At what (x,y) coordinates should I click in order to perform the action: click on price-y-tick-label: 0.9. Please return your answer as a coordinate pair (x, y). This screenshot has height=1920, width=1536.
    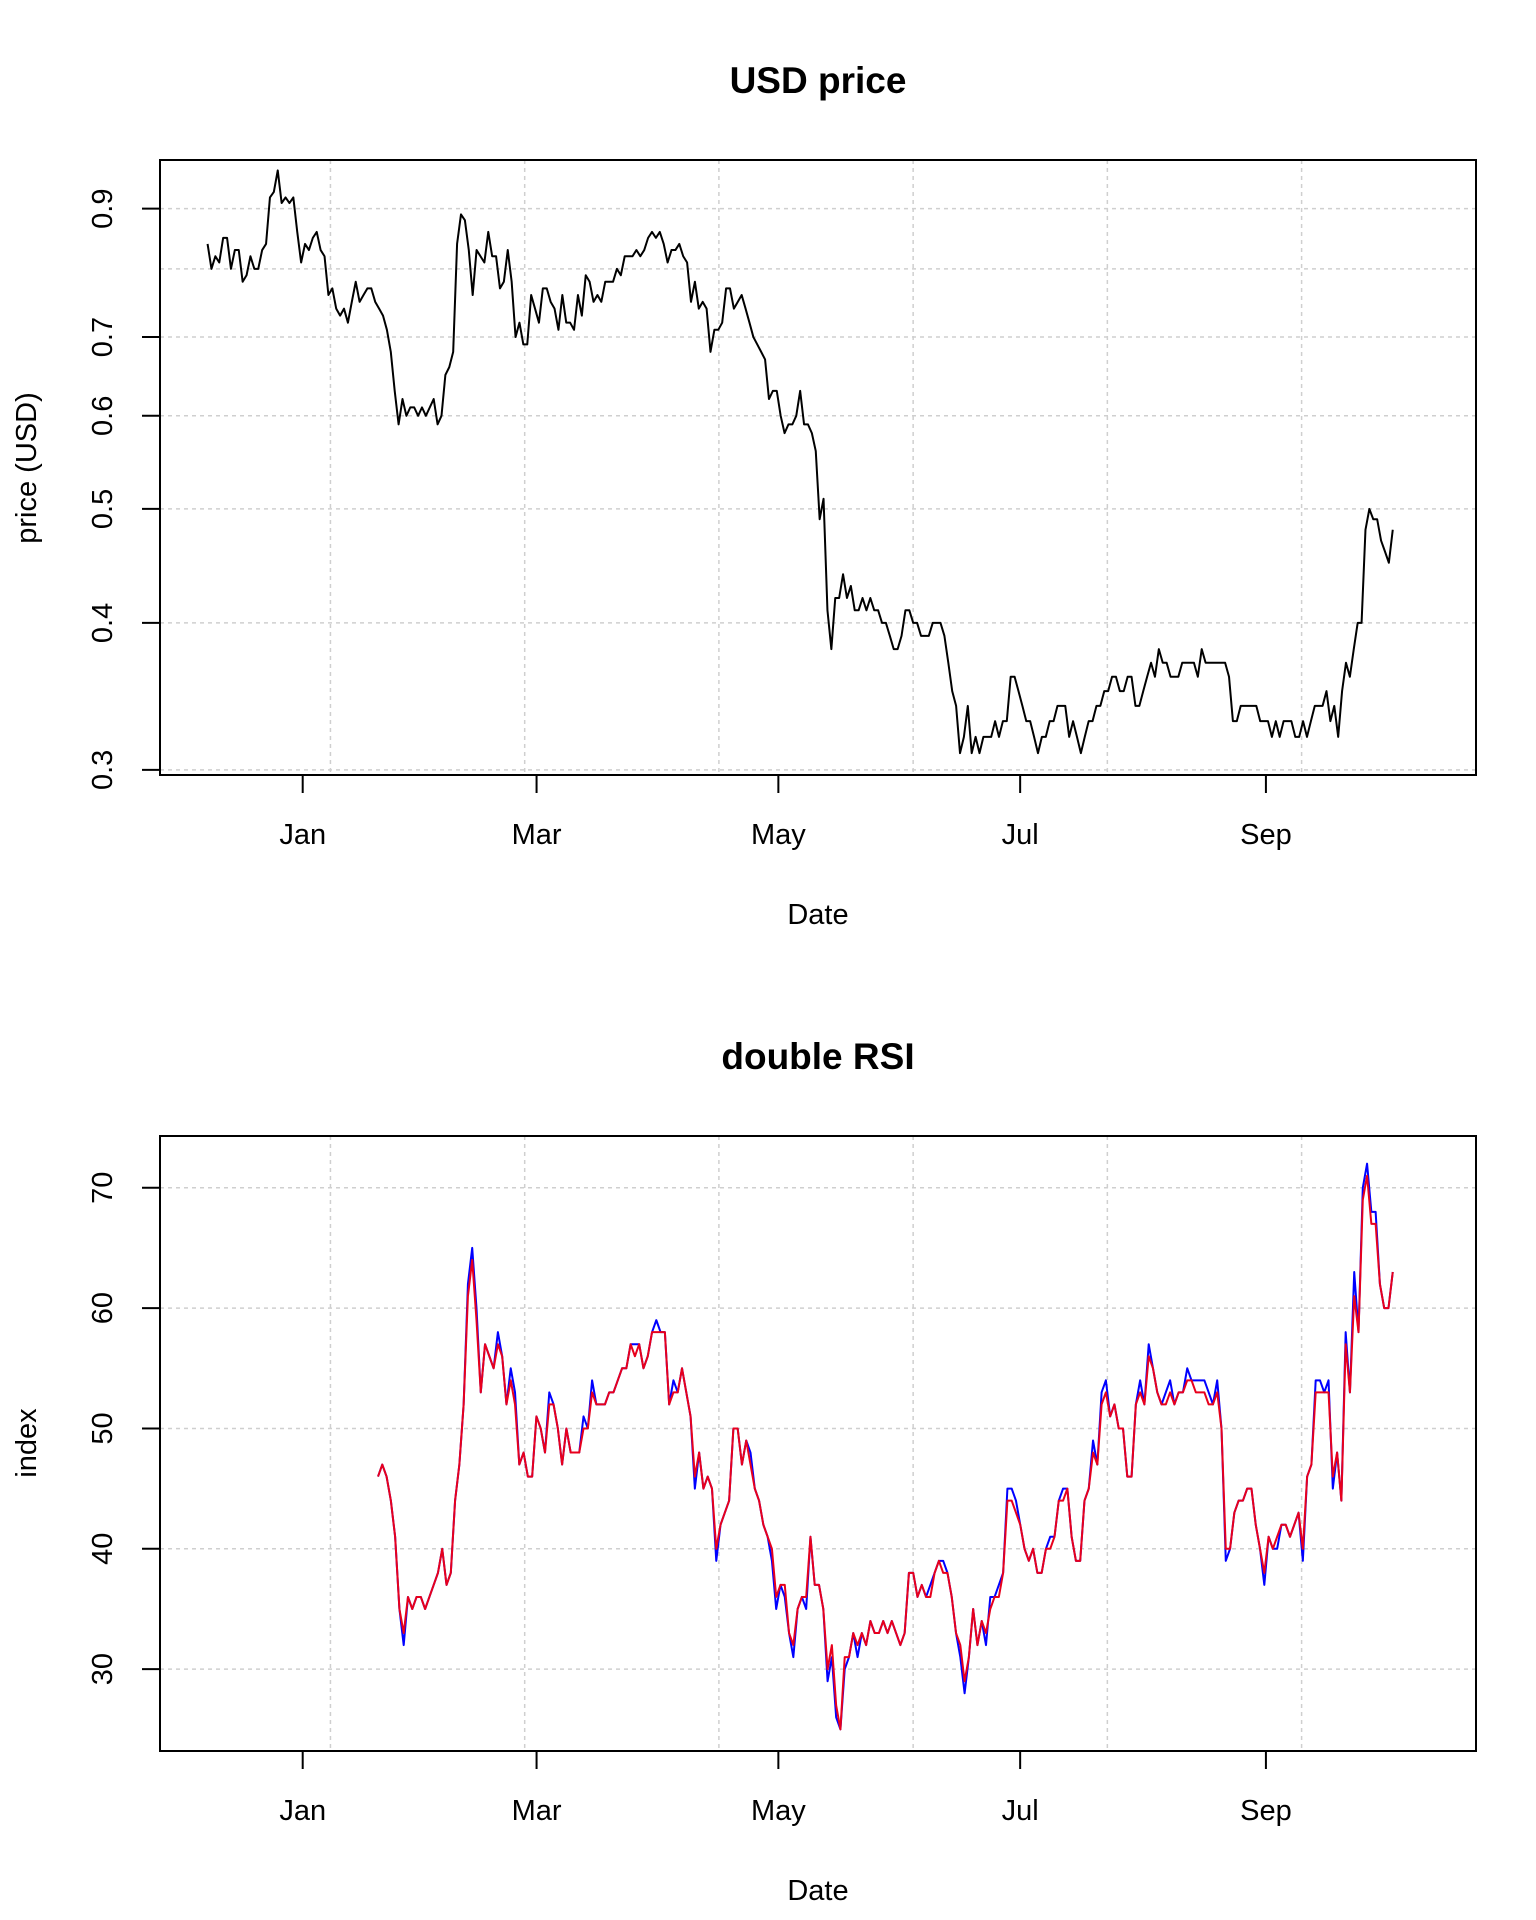
    Looking at the image, I should click on (103, 209).